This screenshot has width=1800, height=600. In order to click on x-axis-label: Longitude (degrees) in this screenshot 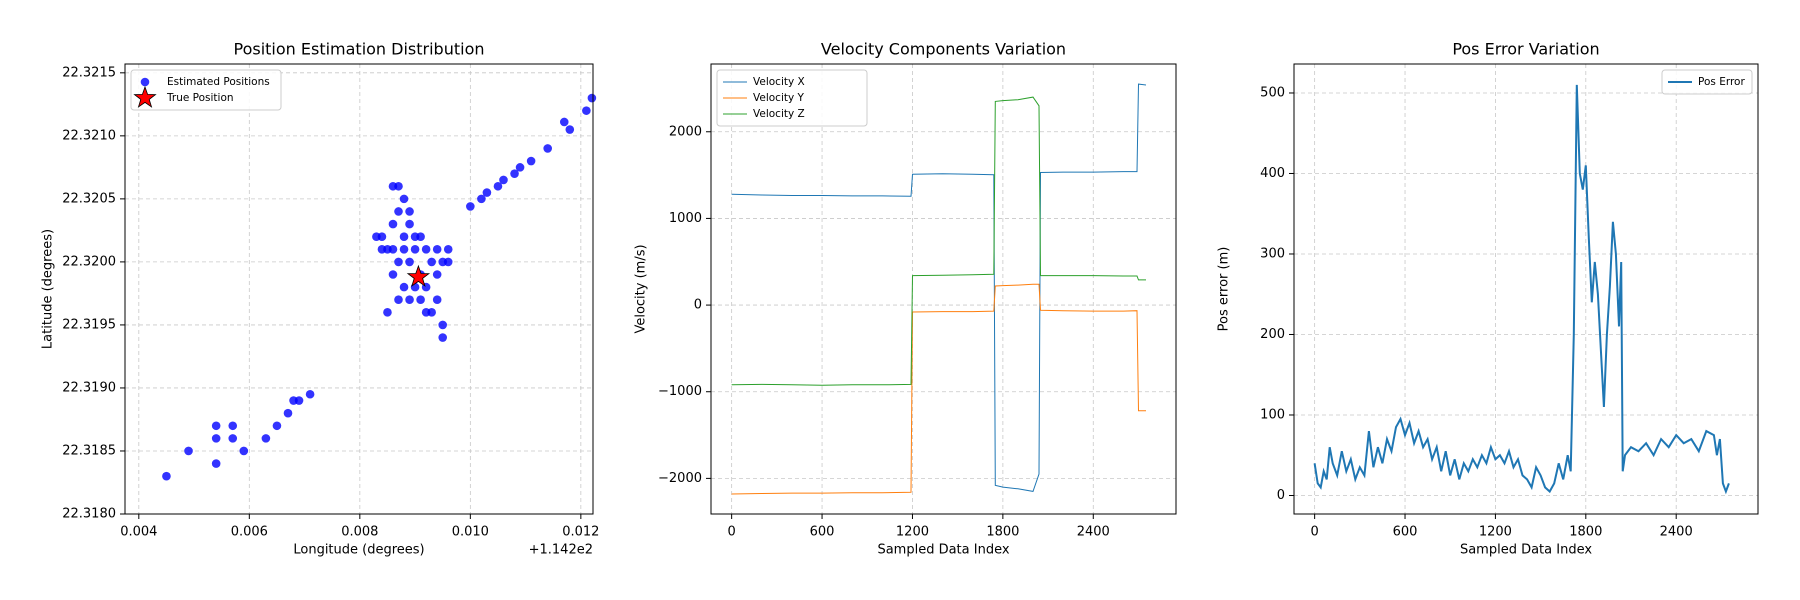, I will do `click(358, 550)`.